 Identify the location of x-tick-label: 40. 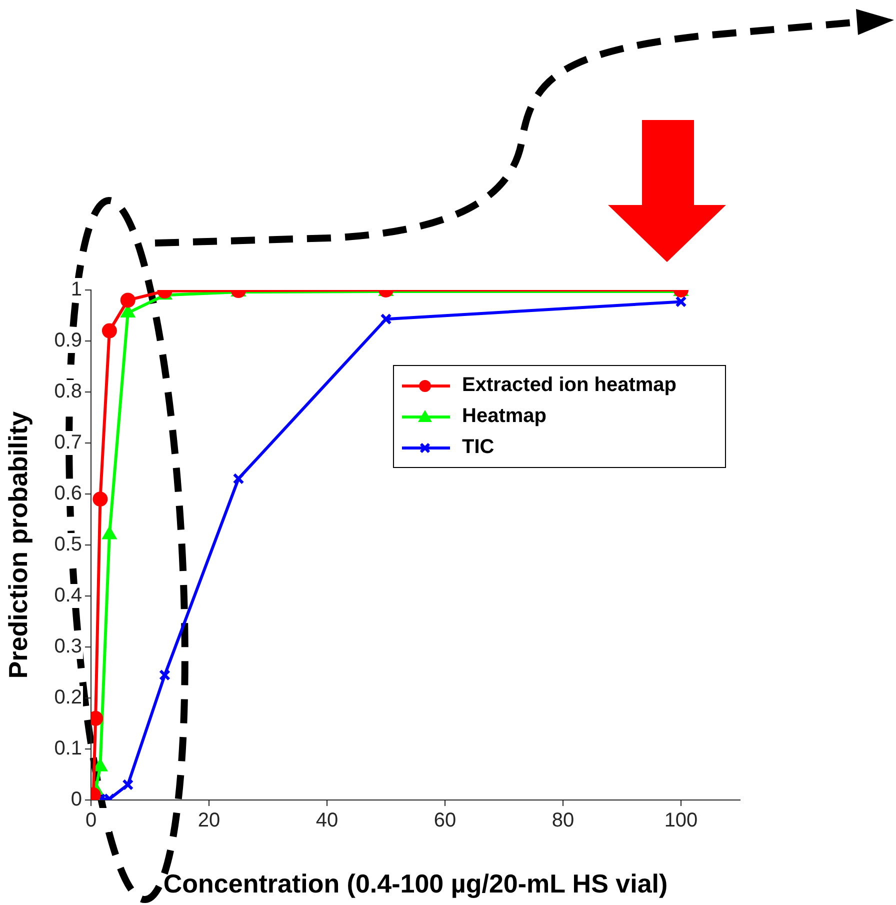
(327, 821).